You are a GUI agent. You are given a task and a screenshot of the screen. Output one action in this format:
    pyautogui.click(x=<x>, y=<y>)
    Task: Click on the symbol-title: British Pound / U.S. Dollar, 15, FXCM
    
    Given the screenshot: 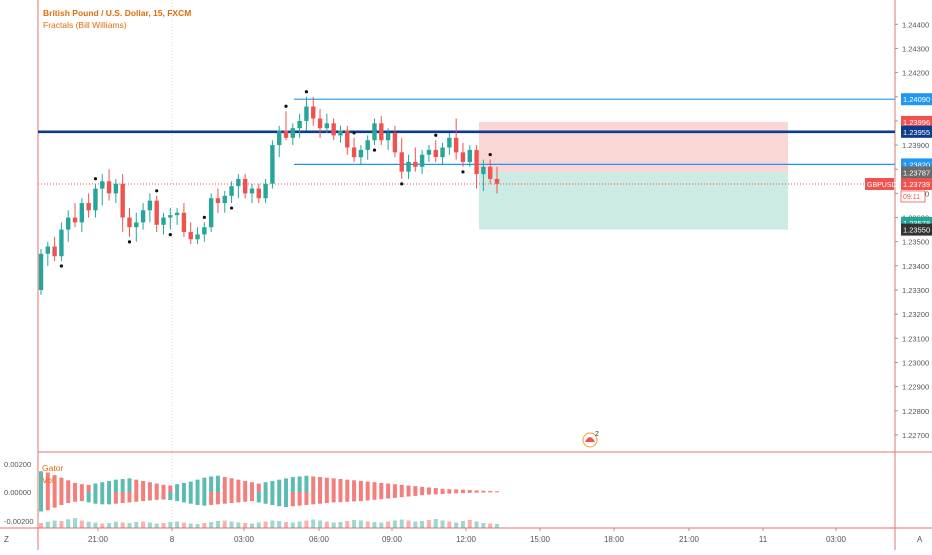 What is the action you would take?
    pyautogui.click(x=117, y=13)
    